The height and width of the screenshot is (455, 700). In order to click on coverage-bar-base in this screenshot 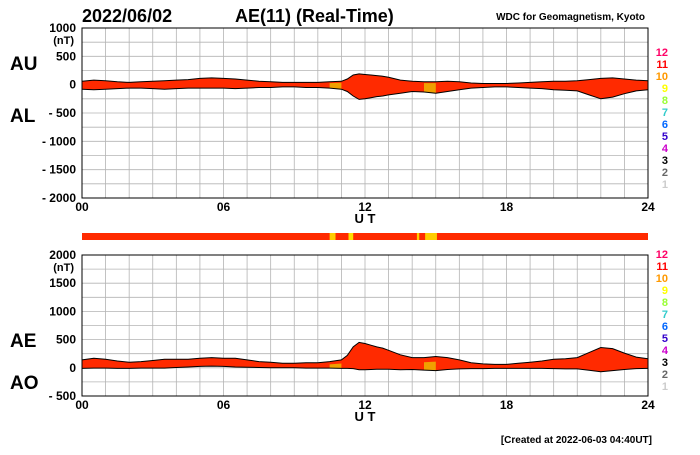, I will do `click(365, 236)`.